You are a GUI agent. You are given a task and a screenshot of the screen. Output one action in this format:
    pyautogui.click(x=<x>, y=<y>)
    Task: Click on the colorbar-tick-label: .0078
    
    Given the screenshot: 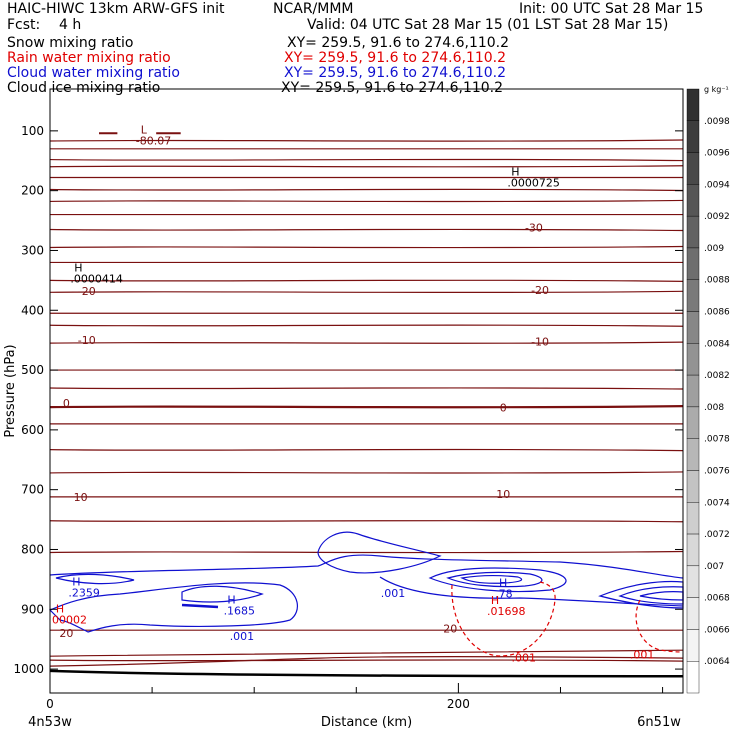 What is the action you would take?
    pyautogui.click(x=717, y=440)
    